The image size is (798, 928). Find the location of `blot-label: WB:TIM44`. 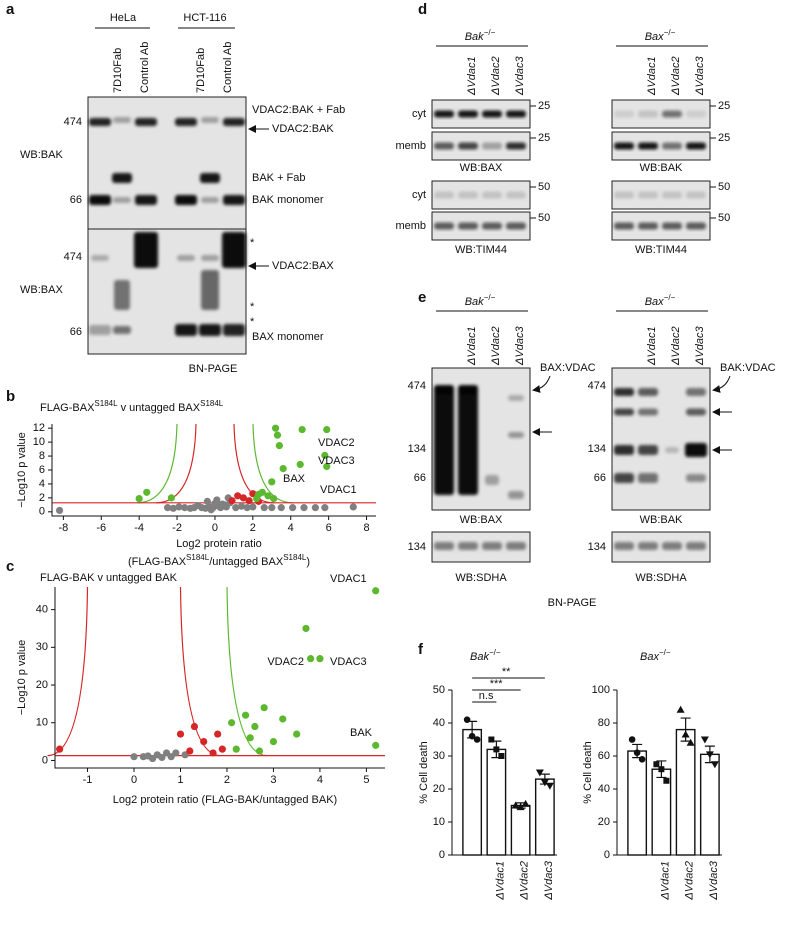

blot-label: WB:TIM44 is located at coordinates (481, 250).